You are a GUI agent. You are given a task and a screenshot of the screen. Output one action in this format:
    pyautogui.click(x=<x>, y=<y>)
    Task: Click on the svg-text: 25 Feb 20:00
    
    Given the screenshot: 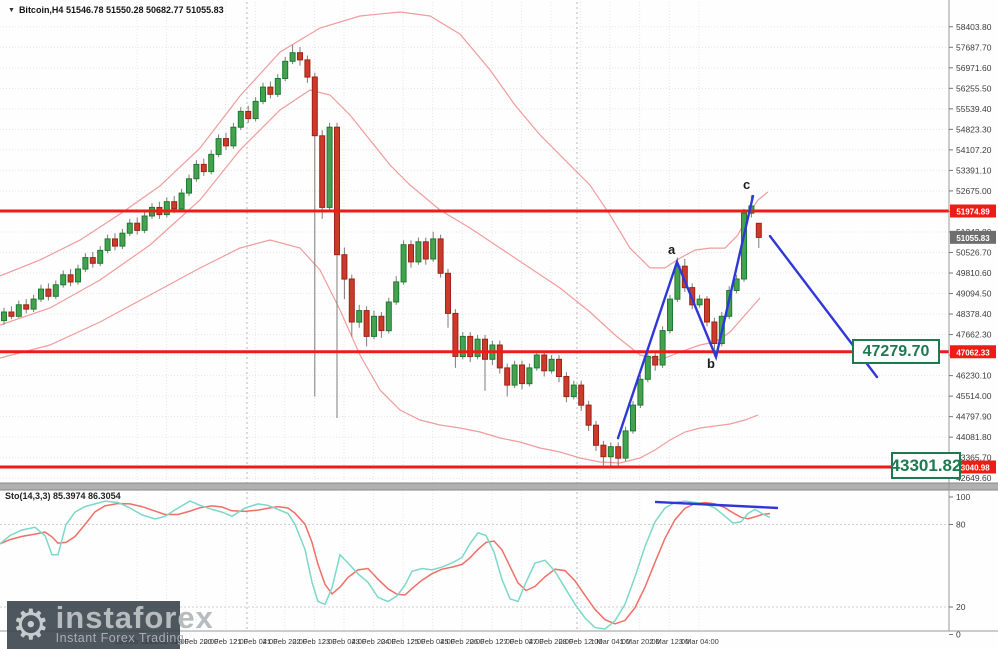 What is the action you would take?
    pyautogui.click(x=462, y=641)
    